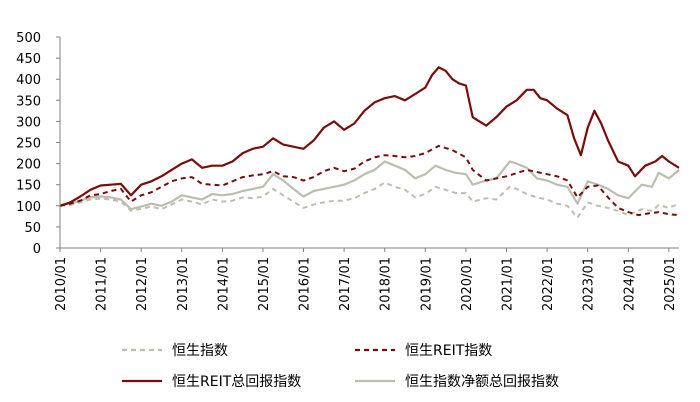 The image size is (700, 402). I want to click on x-tick-label: 2014/01, so click(223, 284).